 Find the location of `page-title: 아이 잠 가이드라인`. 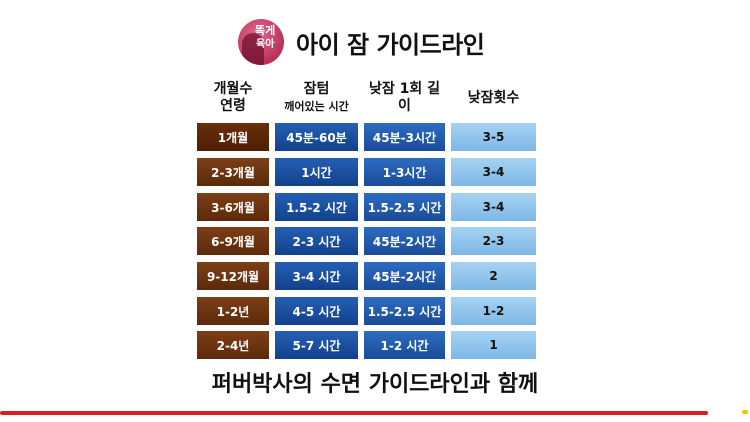

page-title: 아이 잠 가이드라인 is located at coordinates (390, 44).